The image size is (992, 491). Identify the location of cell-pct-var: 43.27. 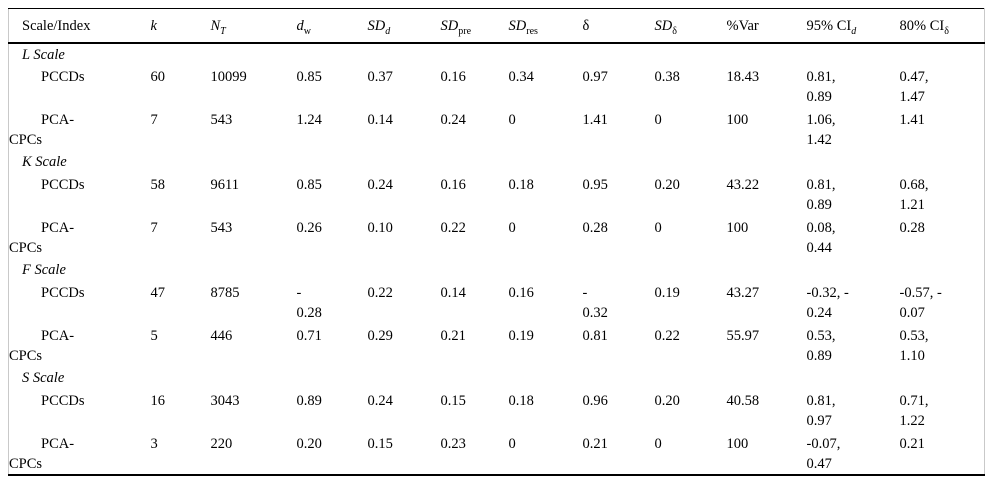
(743, 292).